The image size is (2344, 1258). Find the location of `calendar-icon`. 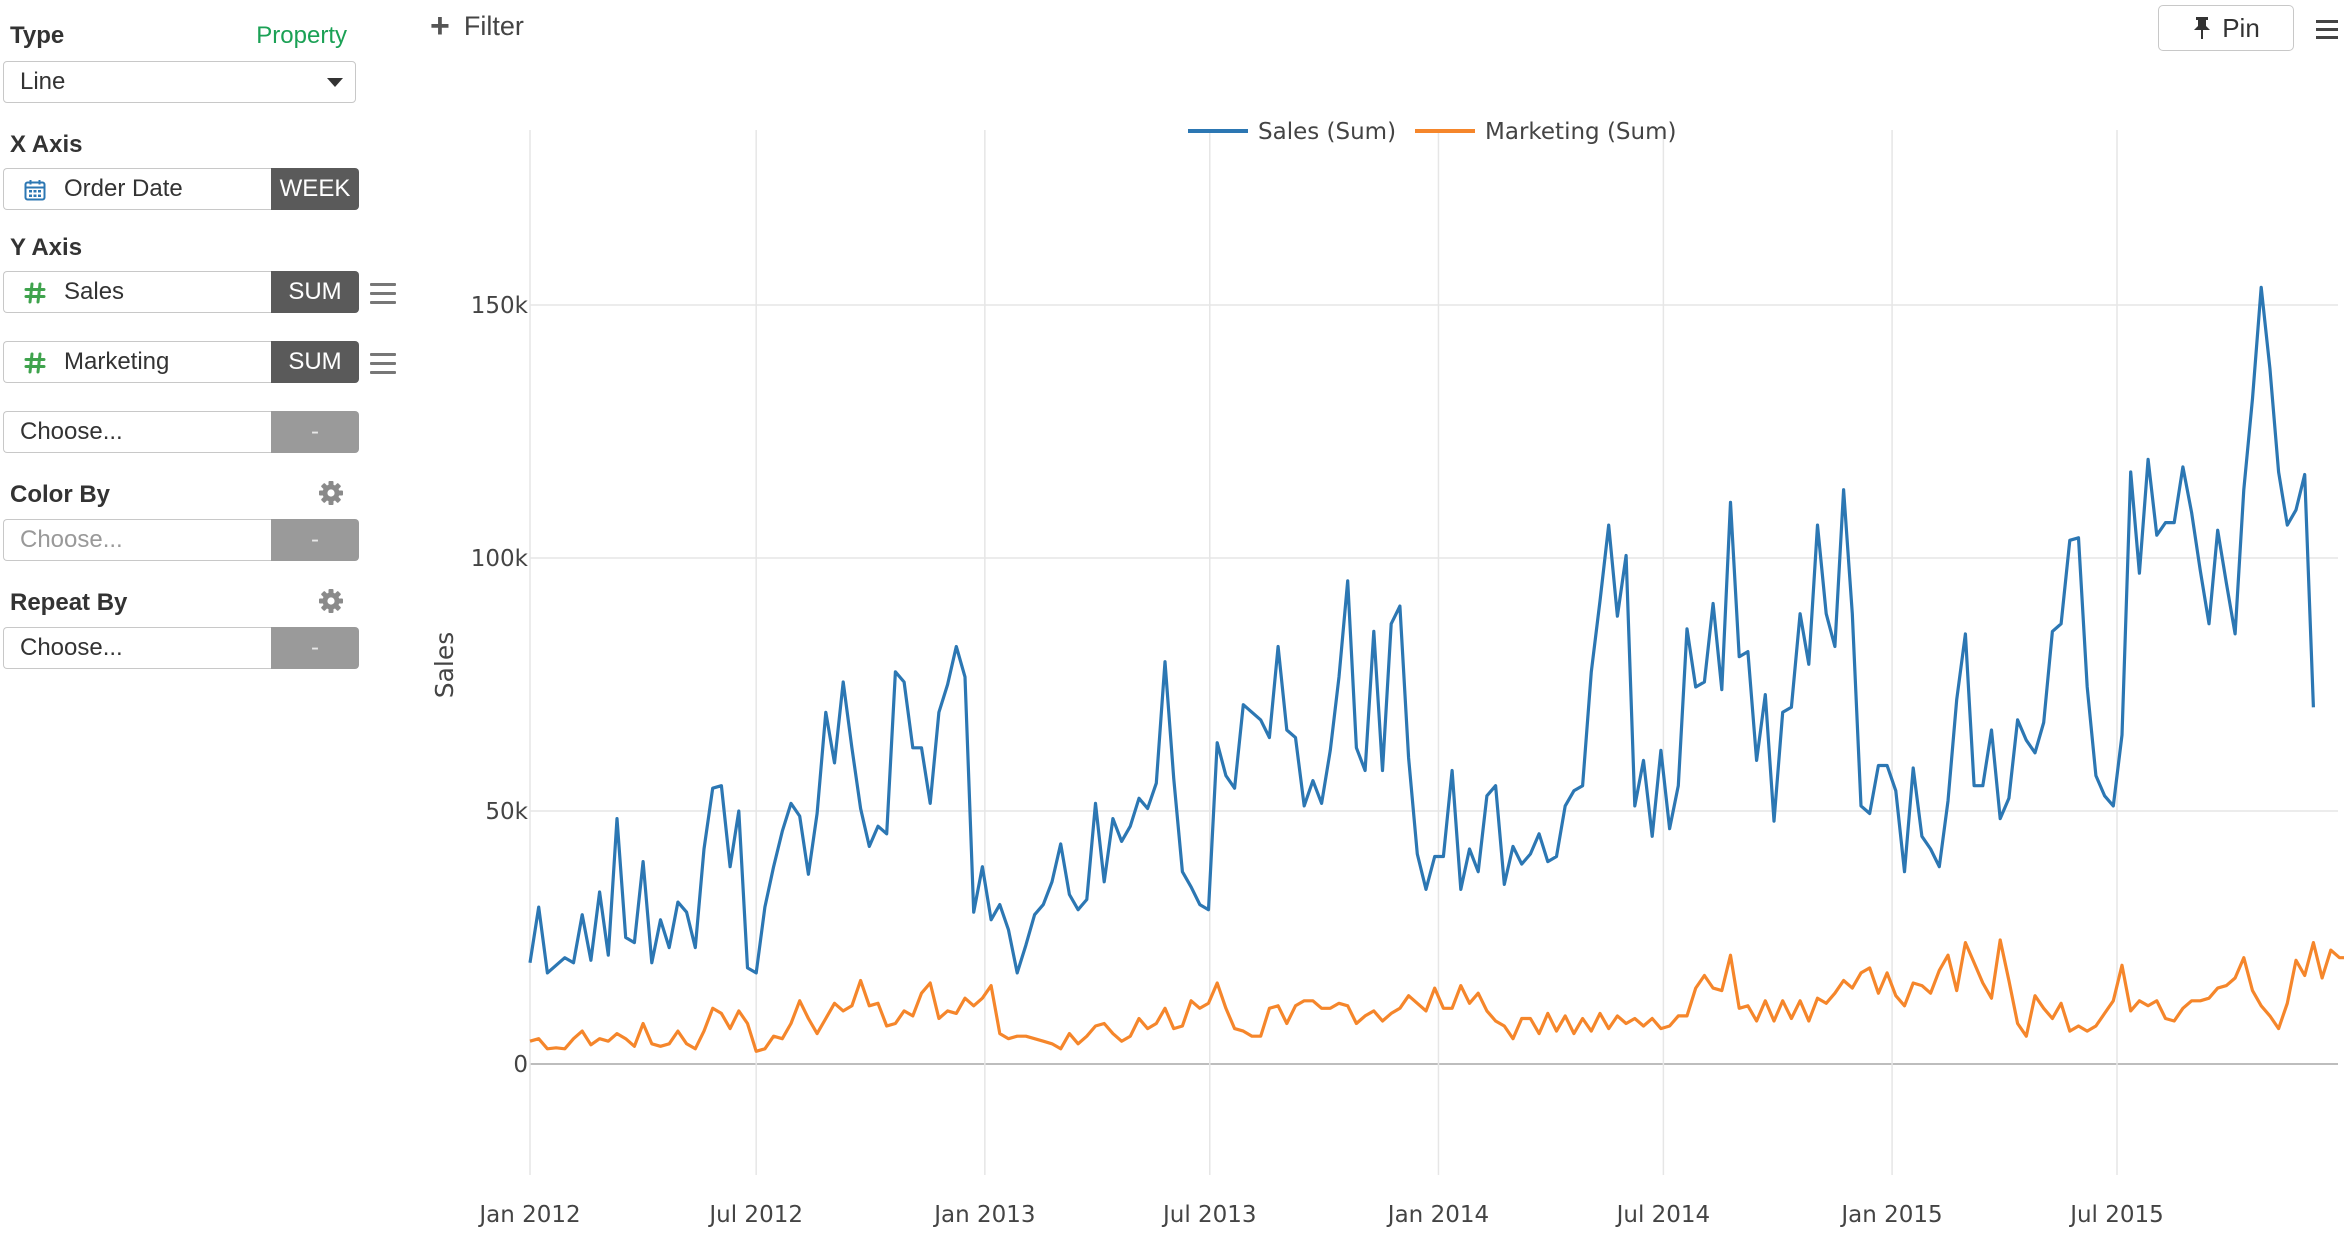

calendar-icon is located at coordinates (35, 190).